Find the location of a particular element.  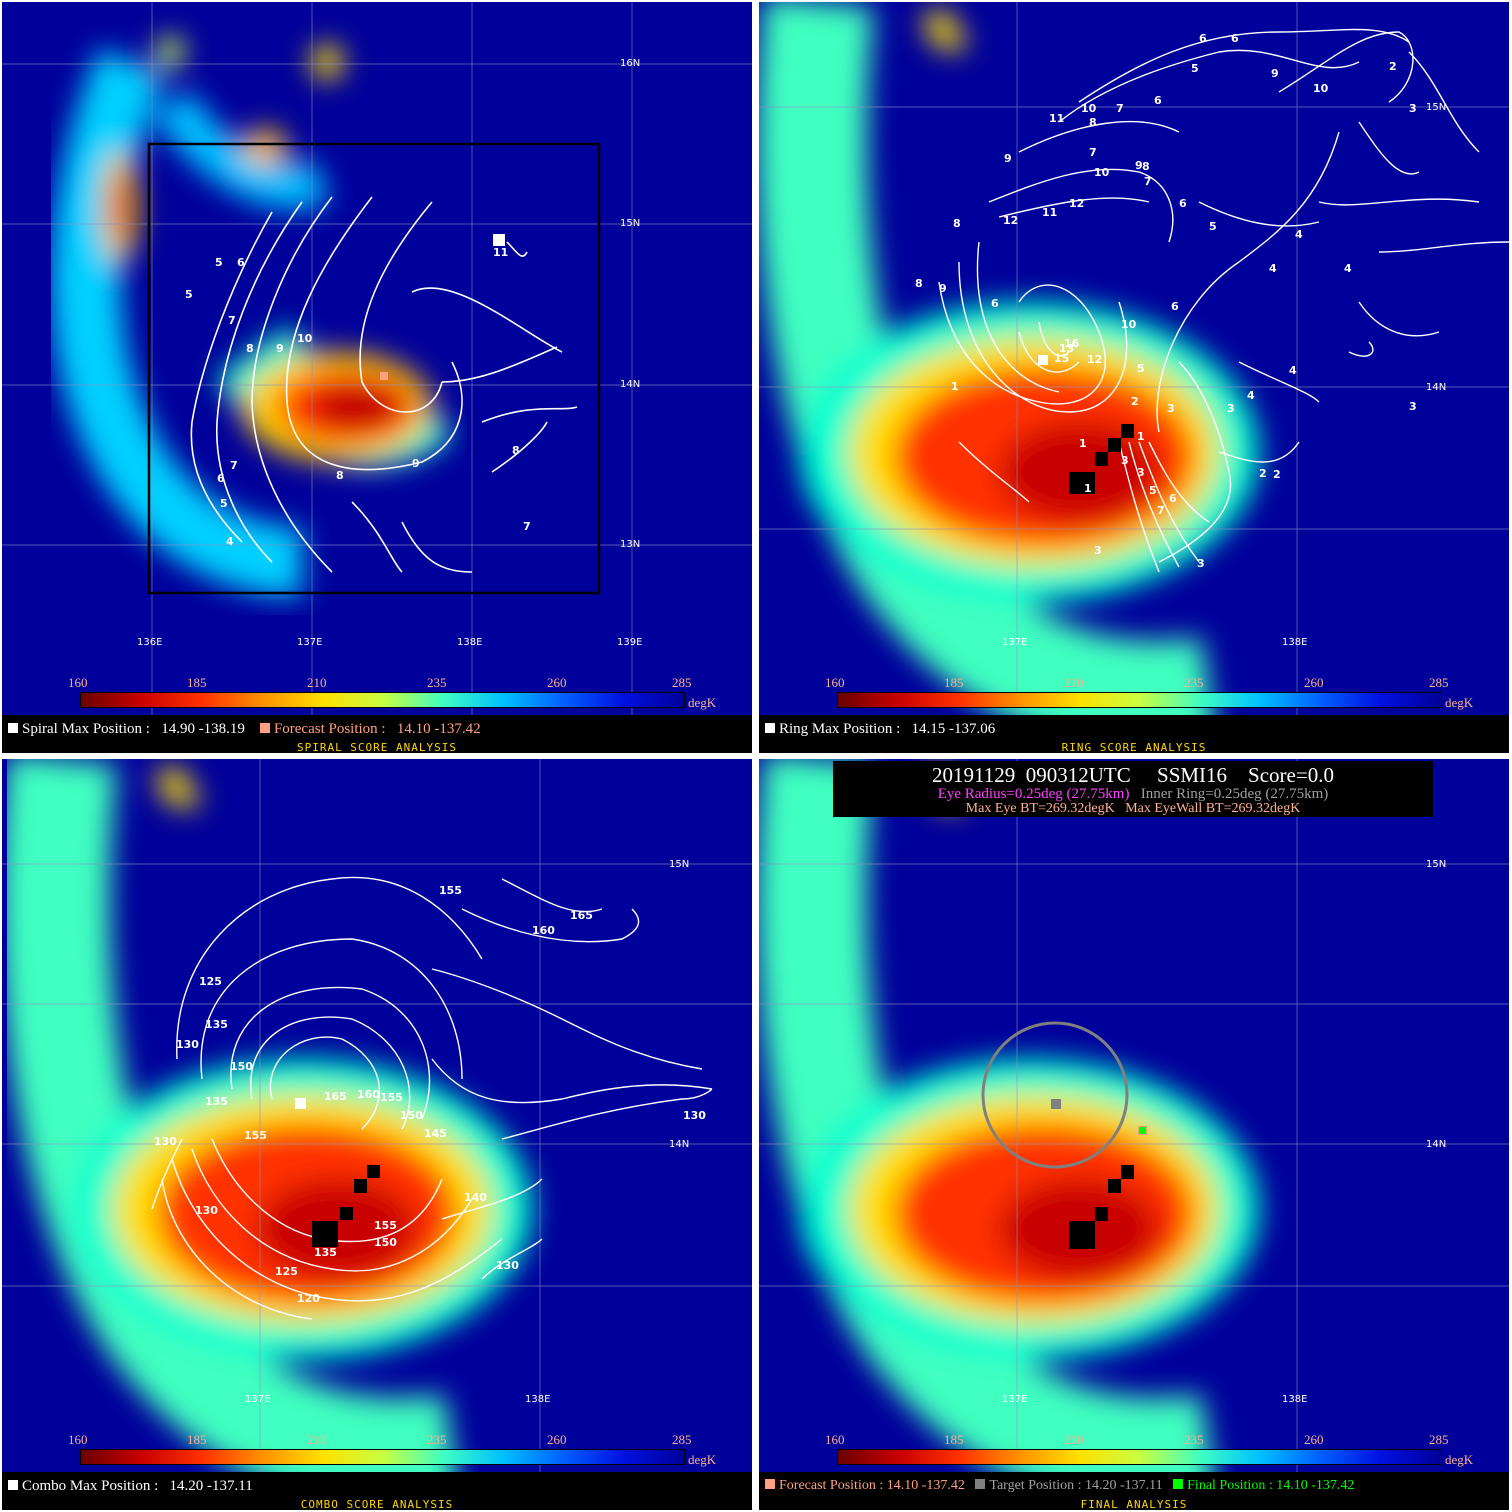

ring-max-value: 14.15 -137.06 is located at coordinates (953, 729).